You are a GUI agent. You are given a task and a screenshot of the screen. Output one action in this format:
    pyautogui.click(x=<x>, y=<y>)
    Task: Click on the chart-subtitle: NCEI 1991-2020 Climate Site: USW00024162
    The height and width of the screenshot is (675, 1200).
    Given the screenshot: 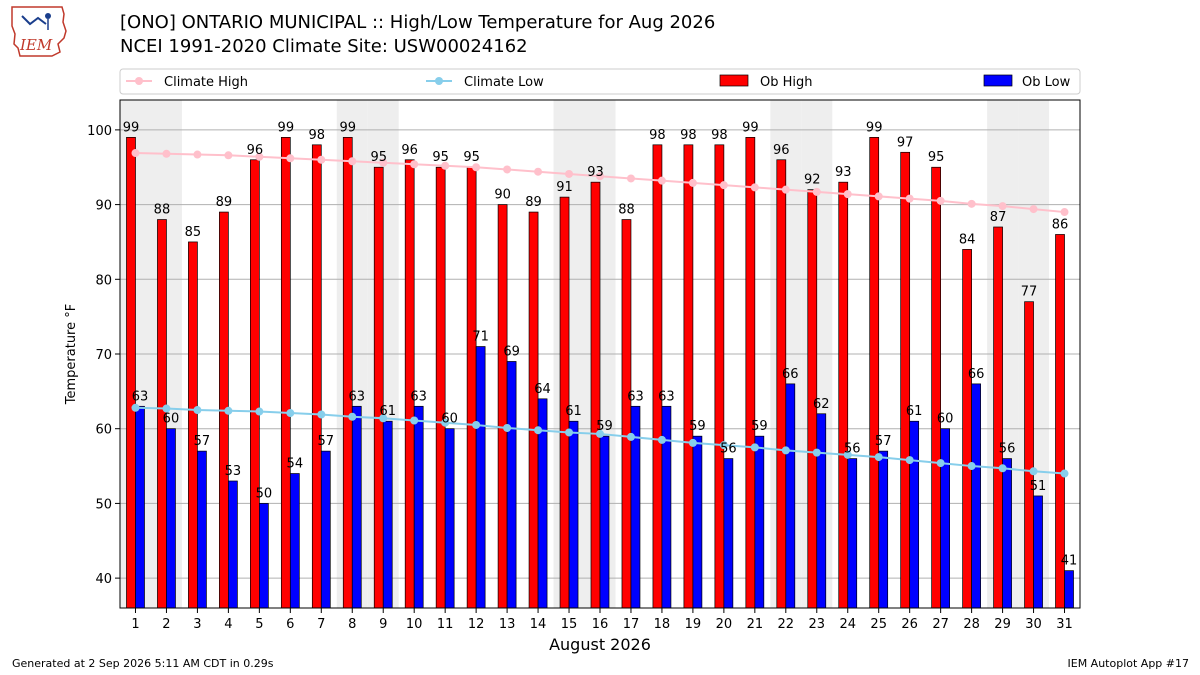 What is the action you would take?
    pyautogui.click(x=324, y=46)
    